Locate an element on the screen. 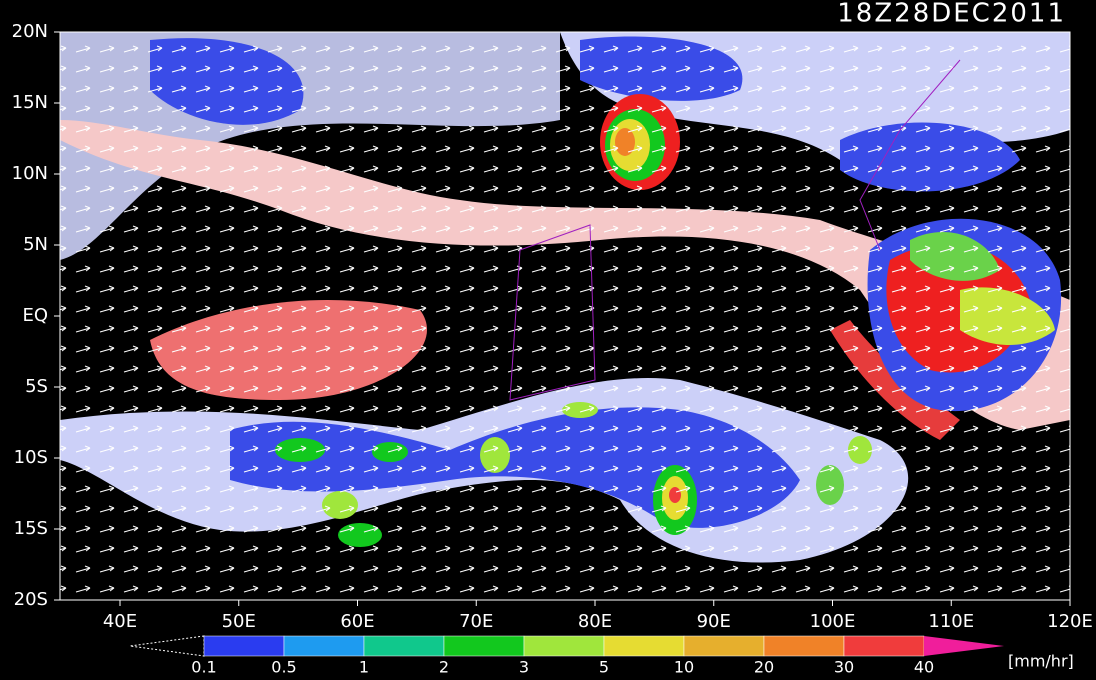 The height and width of the screenshot is (680, 1096). colorbar-label: 10 is located at coordinates (684, 667).